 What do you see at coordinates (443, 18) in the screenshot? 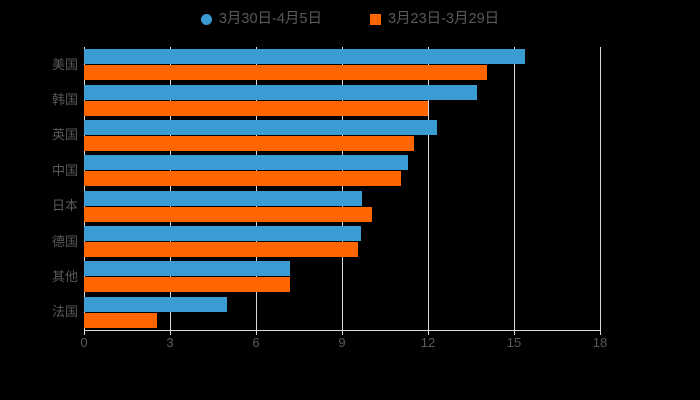
I see `legend-label-series-2: 3月23日-3月29日` at bounding box center [443, 18].